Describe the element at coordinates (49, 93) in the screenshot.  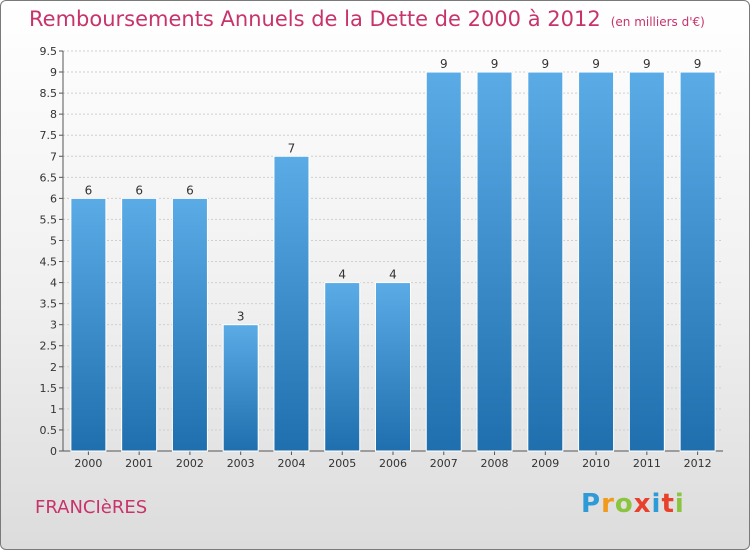
I see `y-tick-label: 8.5` at that location.